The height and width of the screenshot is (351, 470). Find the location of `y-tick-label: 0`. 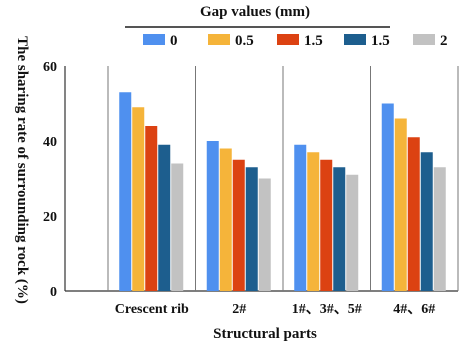

y-tick-label: 0 is located at coordinates (53, 292).